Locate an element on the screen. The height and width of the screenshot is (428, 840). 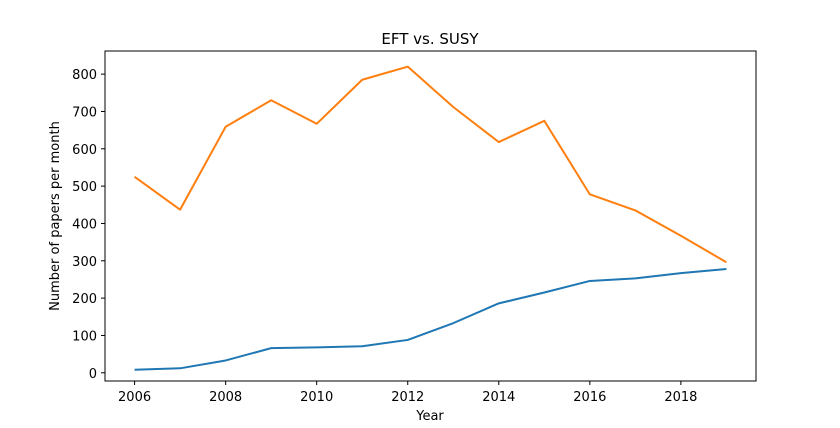
y-tick-label: 800 is located at coordinates (84, 75).